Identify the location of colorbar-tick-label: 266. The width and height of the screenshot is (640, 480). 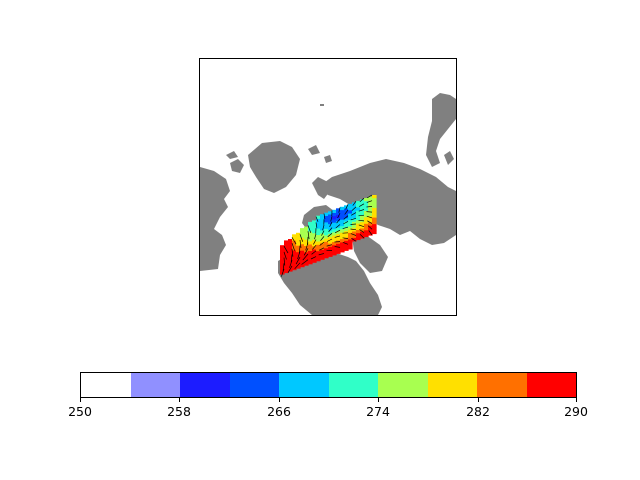
(279, 411).